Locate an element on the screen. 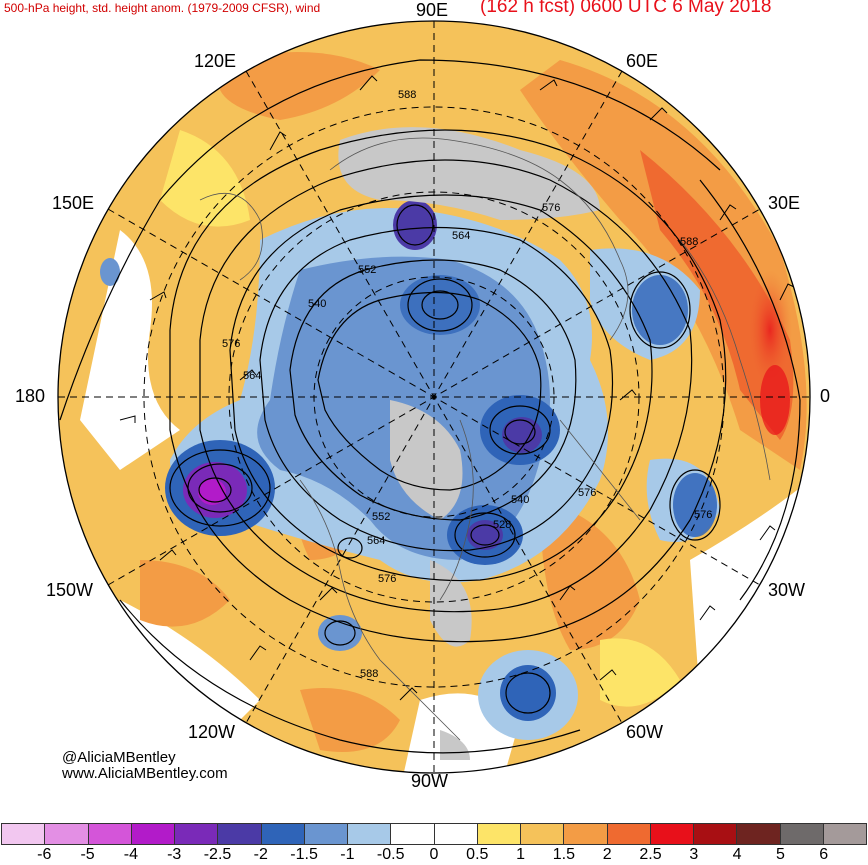 The width and height of the screenshot is (868, 865). colorbar is located at coordinates (434, 834).